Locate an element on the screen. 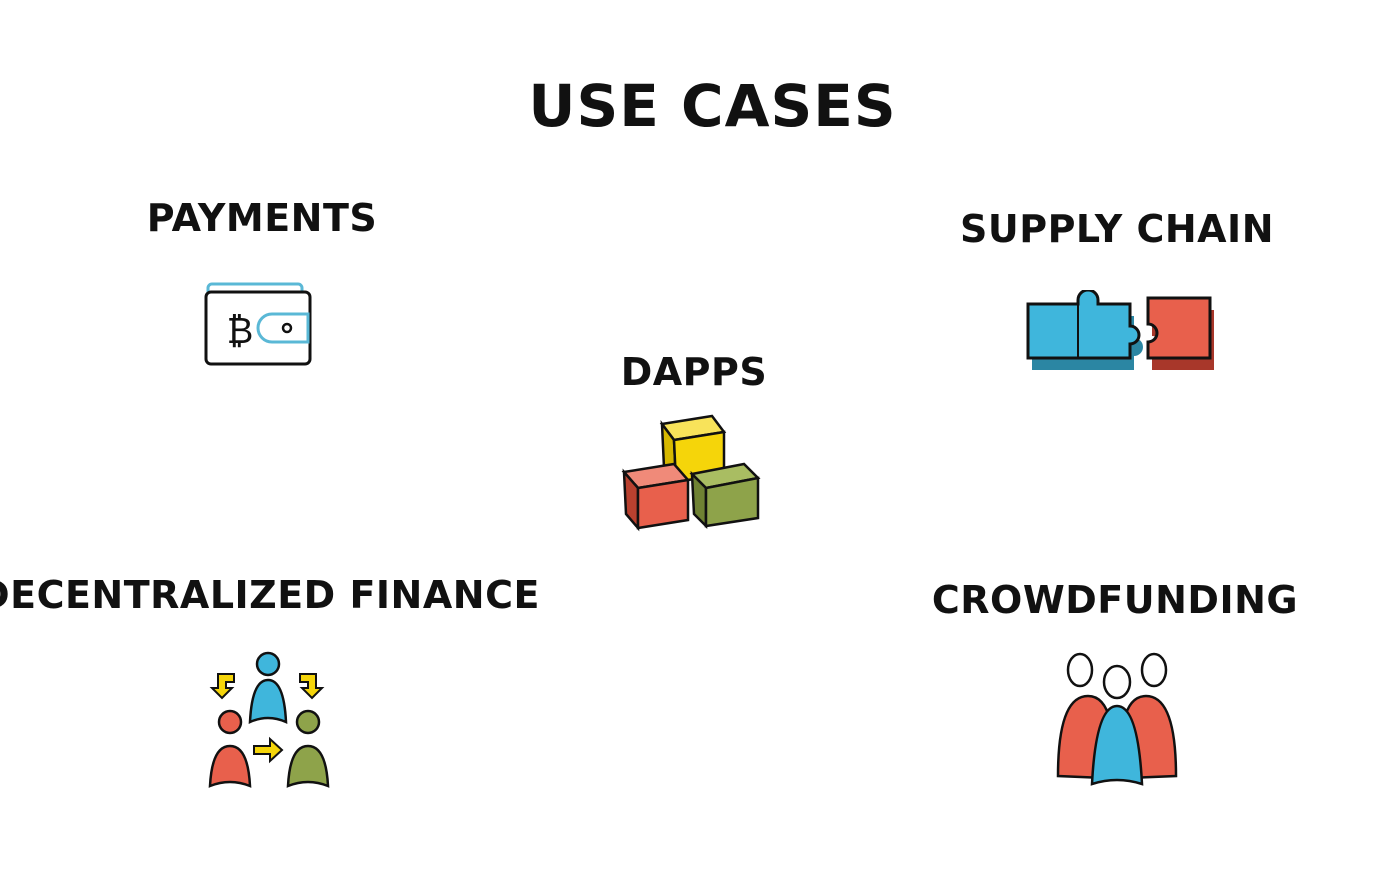  use-case-label-crowdfunding: CROWDFUNDING is located at coordinates (1115, 600).